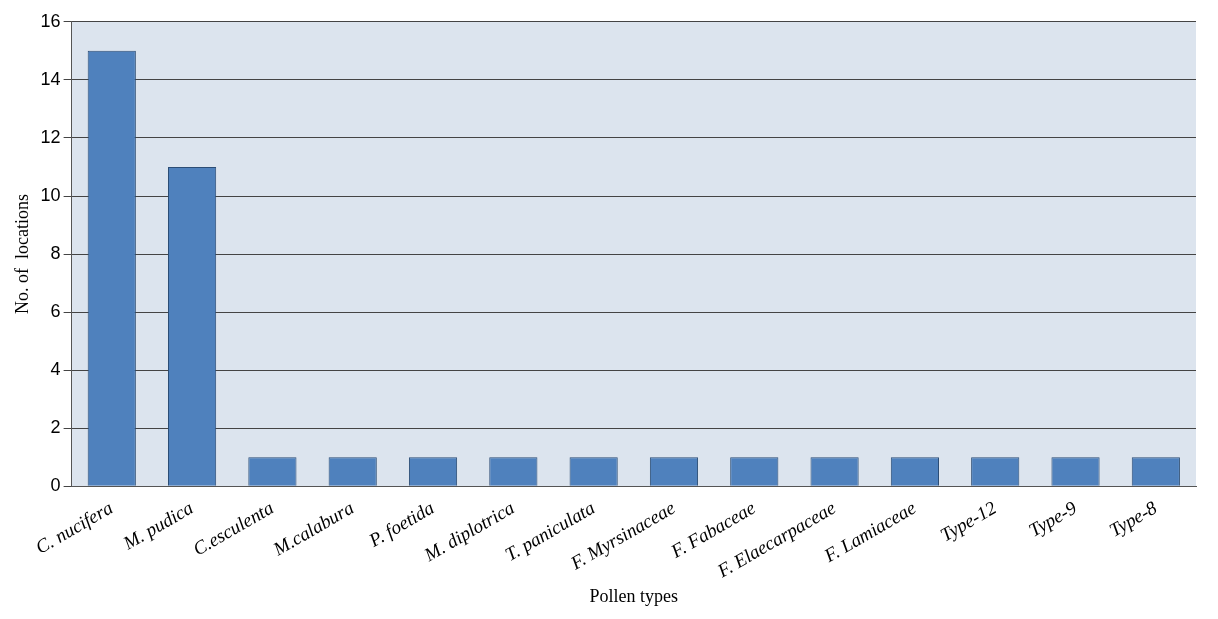 This screenshot has width=1218, height=619. What do you see at coordinates (634, 595) in the screenshot?
I see `x-axis-title: Pollen types` at bounding box center [634, 595].